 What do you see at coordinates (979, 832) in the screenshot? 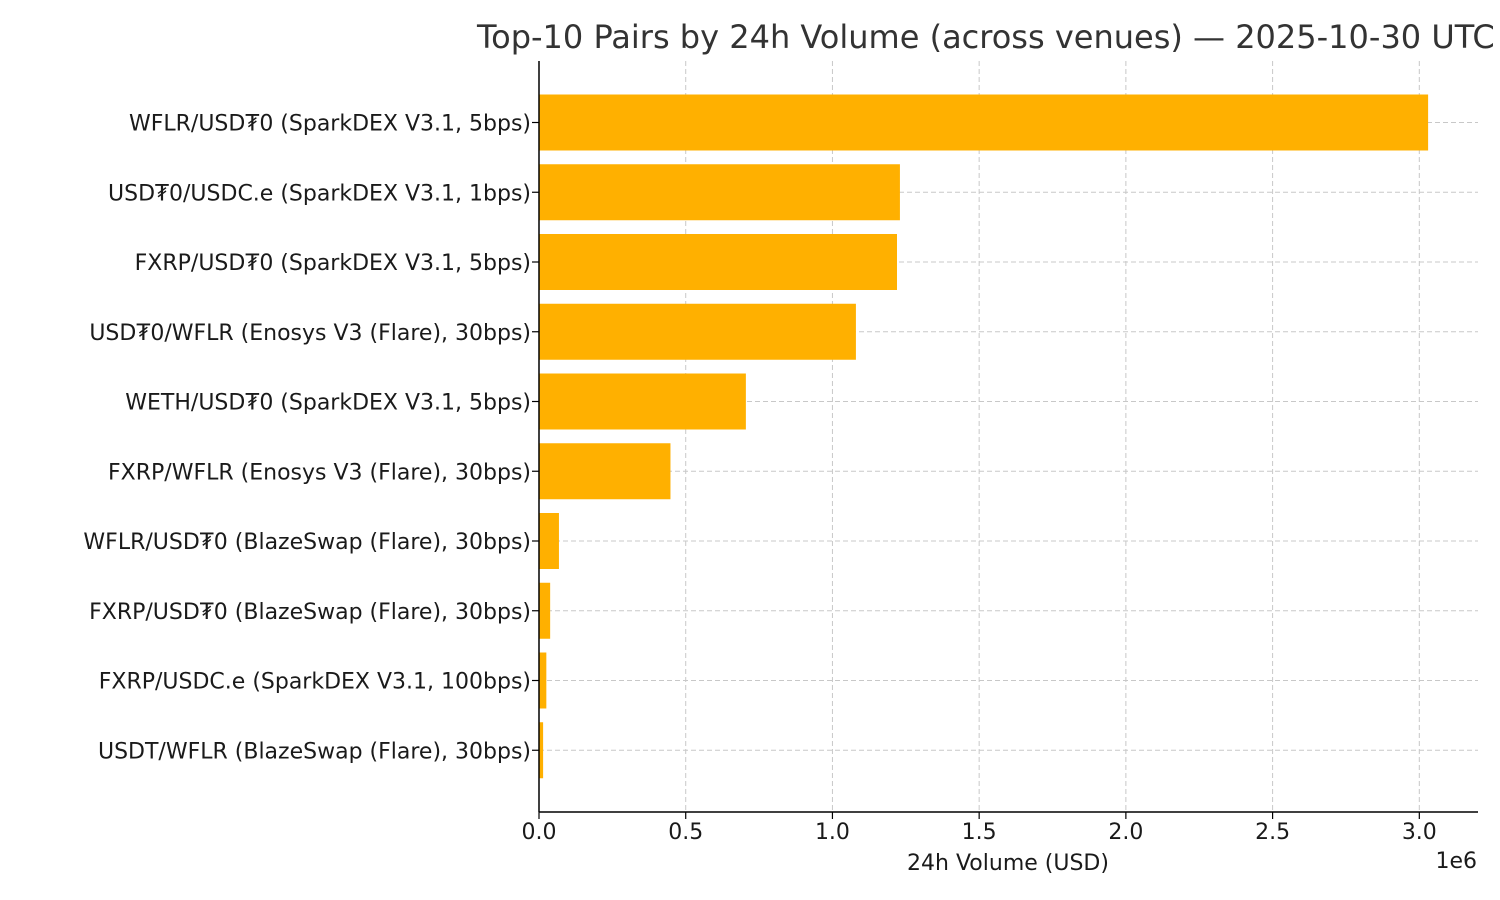
I see `x-tick-label: 1.5` at bounding box center [979, 832].